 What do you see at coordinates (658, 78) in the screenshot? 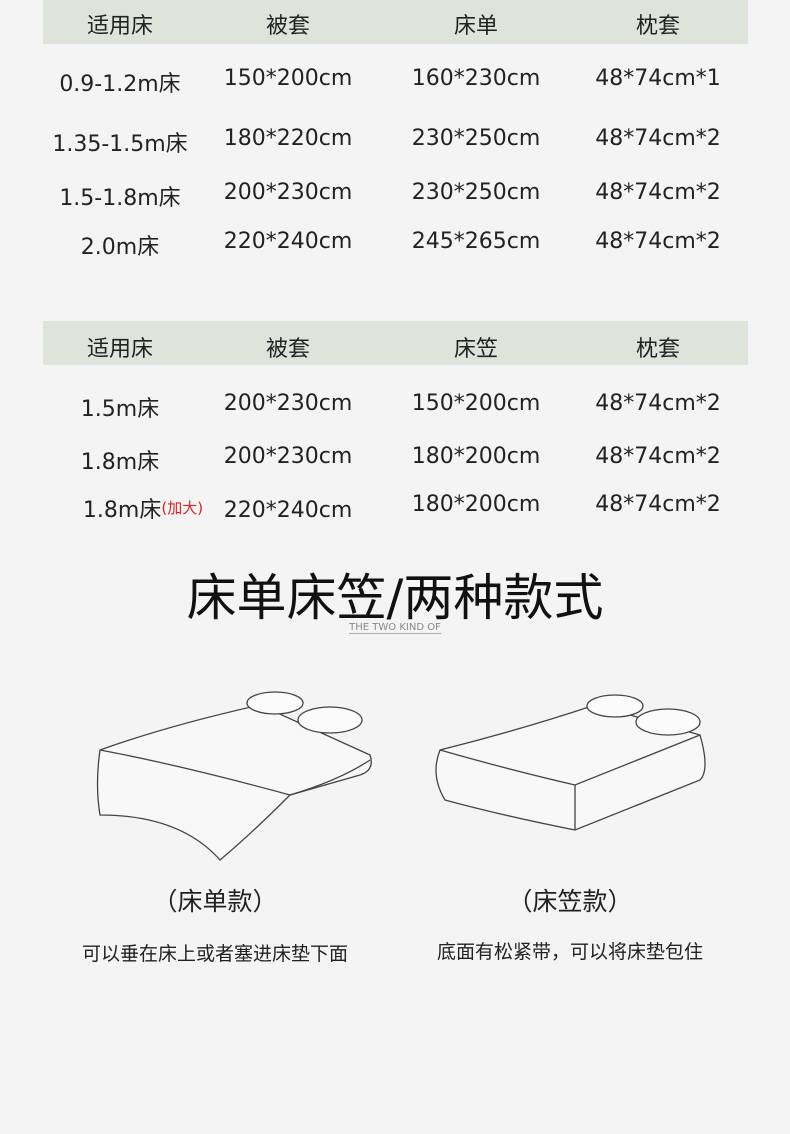
I see `cell: 48*74cm*1` at bounding box center [658, 78].